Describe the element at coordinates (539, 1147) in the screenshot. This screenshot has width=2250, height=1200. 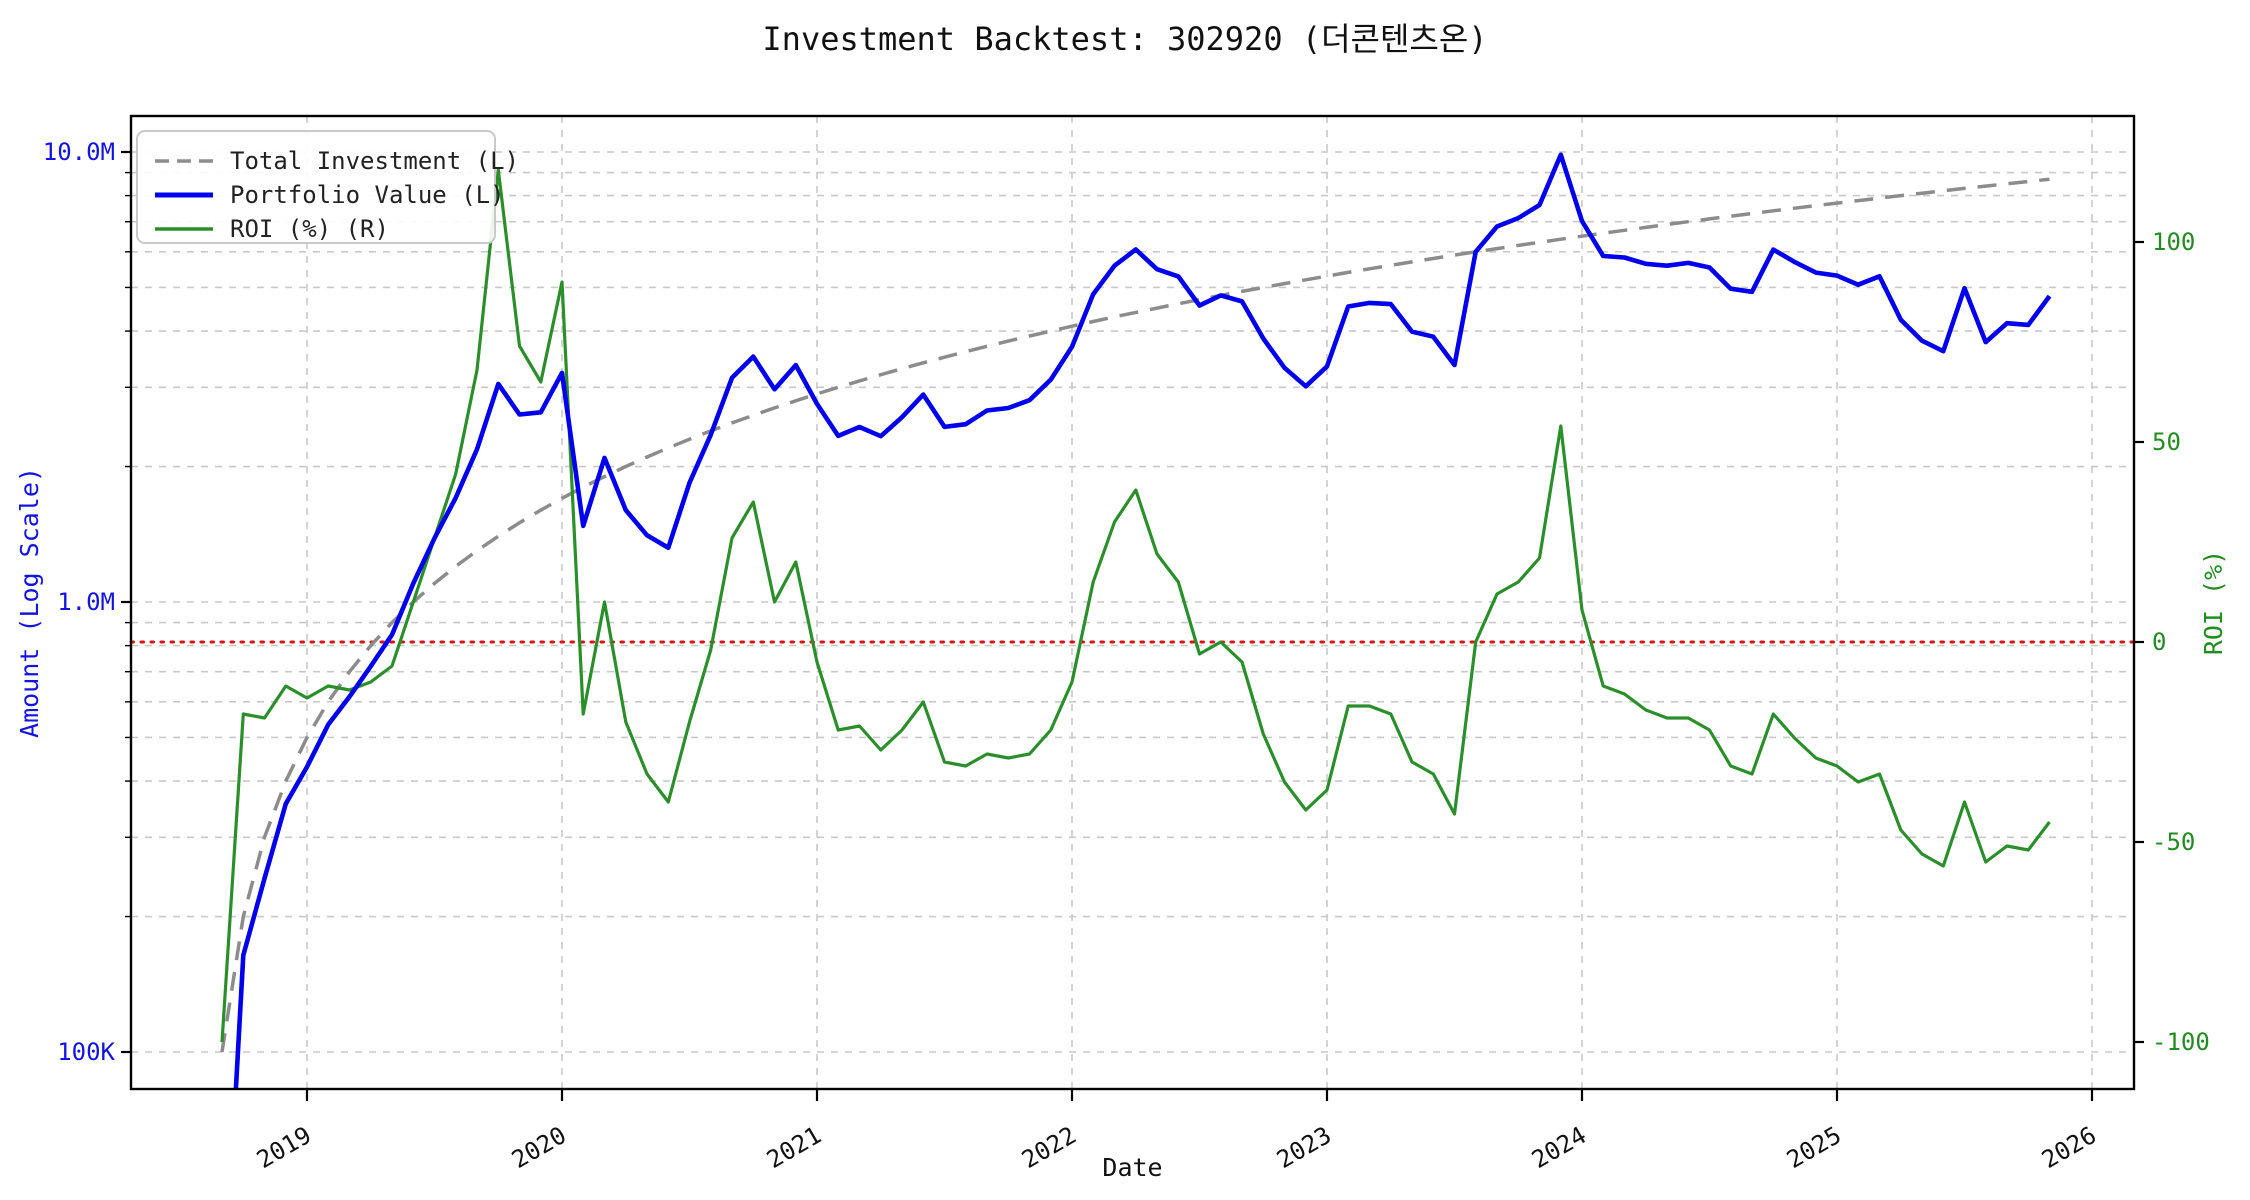
I see `x-tick-label: 2020` at that location.